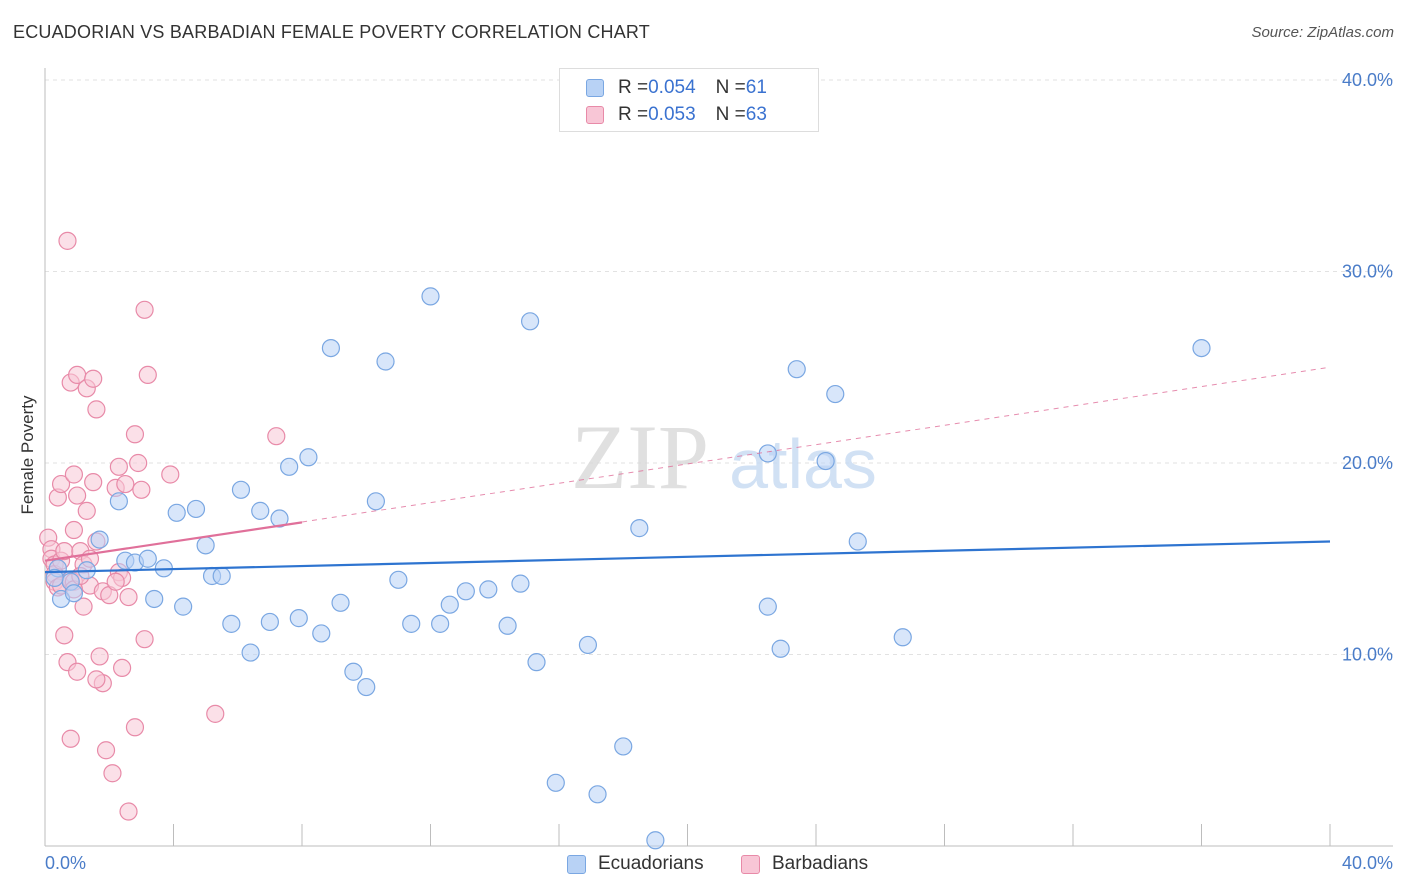  Describe the element at coordinates (730, 87) in the screenshot. I see `legend-n-label: N =` at that location.